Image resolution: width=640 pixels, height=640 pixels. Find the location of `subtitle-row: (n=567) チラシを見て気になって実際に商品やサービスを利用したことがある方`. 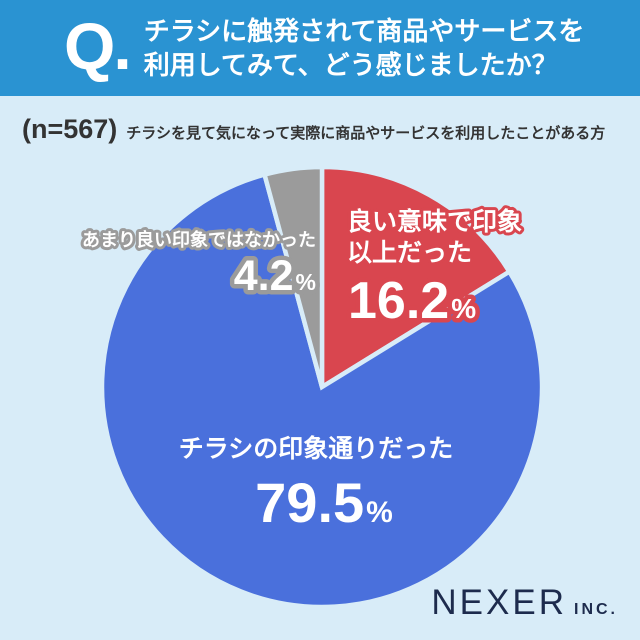

subtitle-row: (n=567) チラシを見て気になって実際に商品やサービスを利用したことがある方 is located at coordinates (322, 129).